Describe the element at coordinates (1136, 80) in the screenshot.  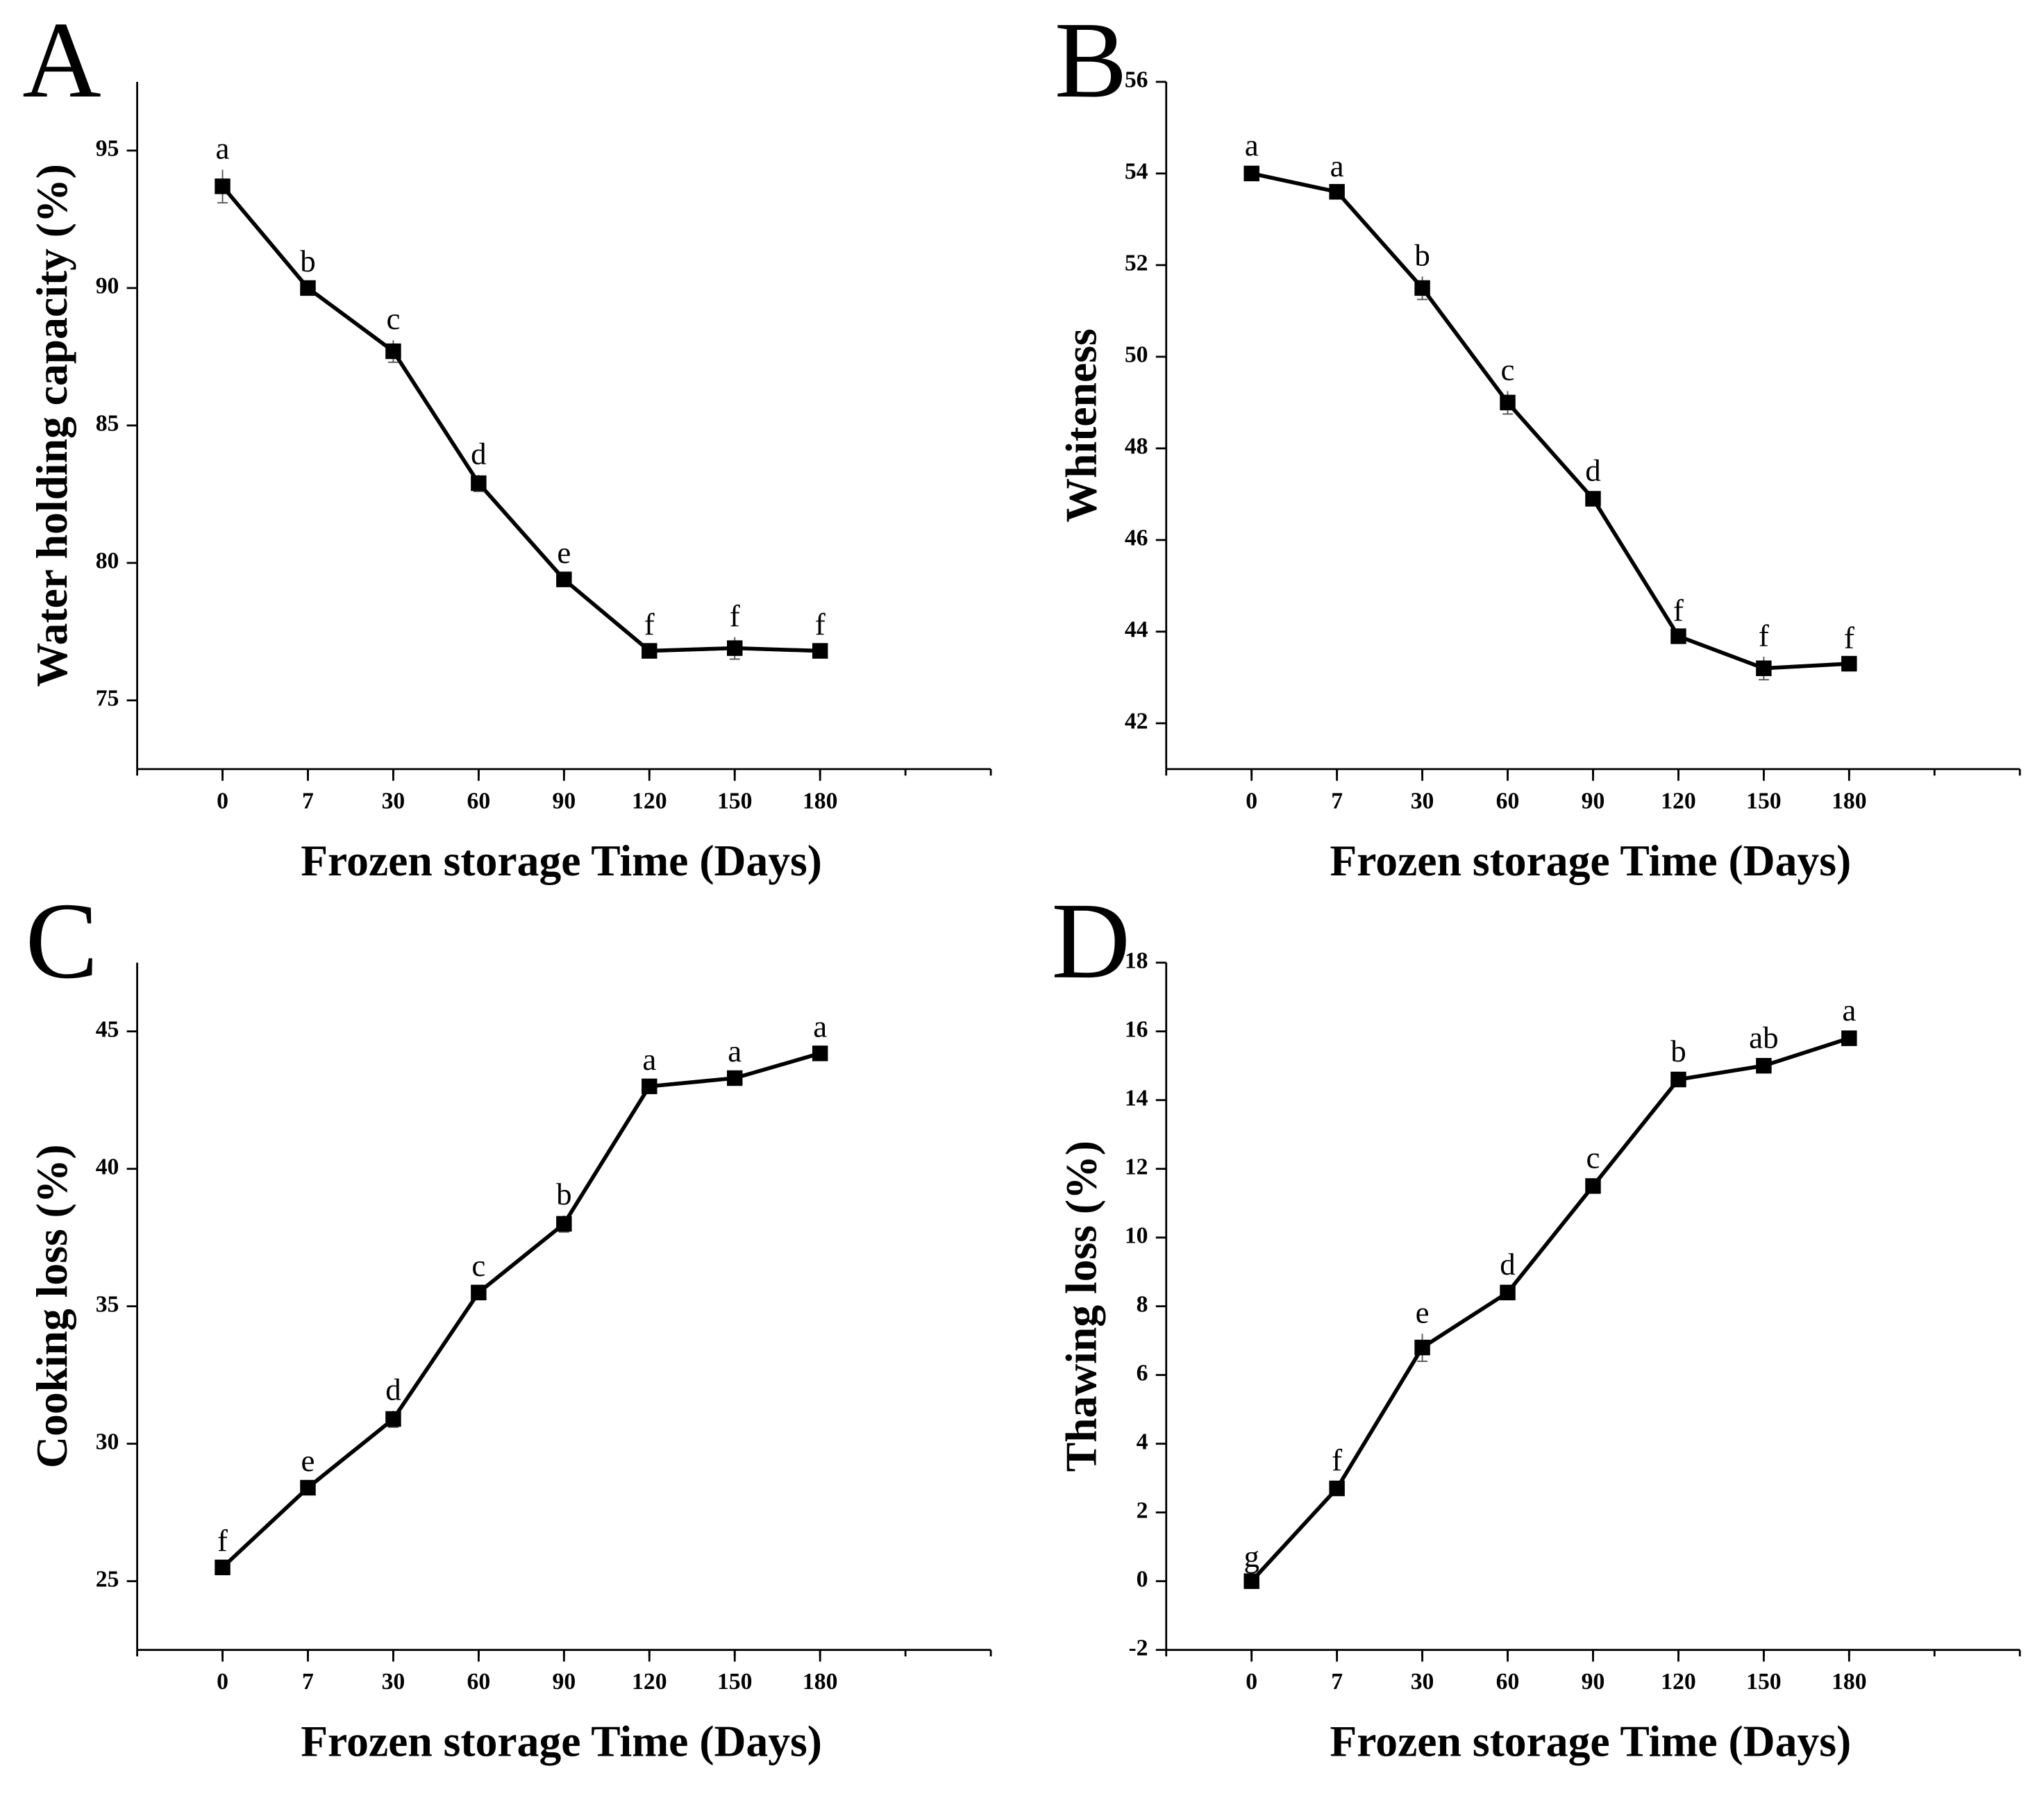
I see `y-tick-label: 56` at that location.